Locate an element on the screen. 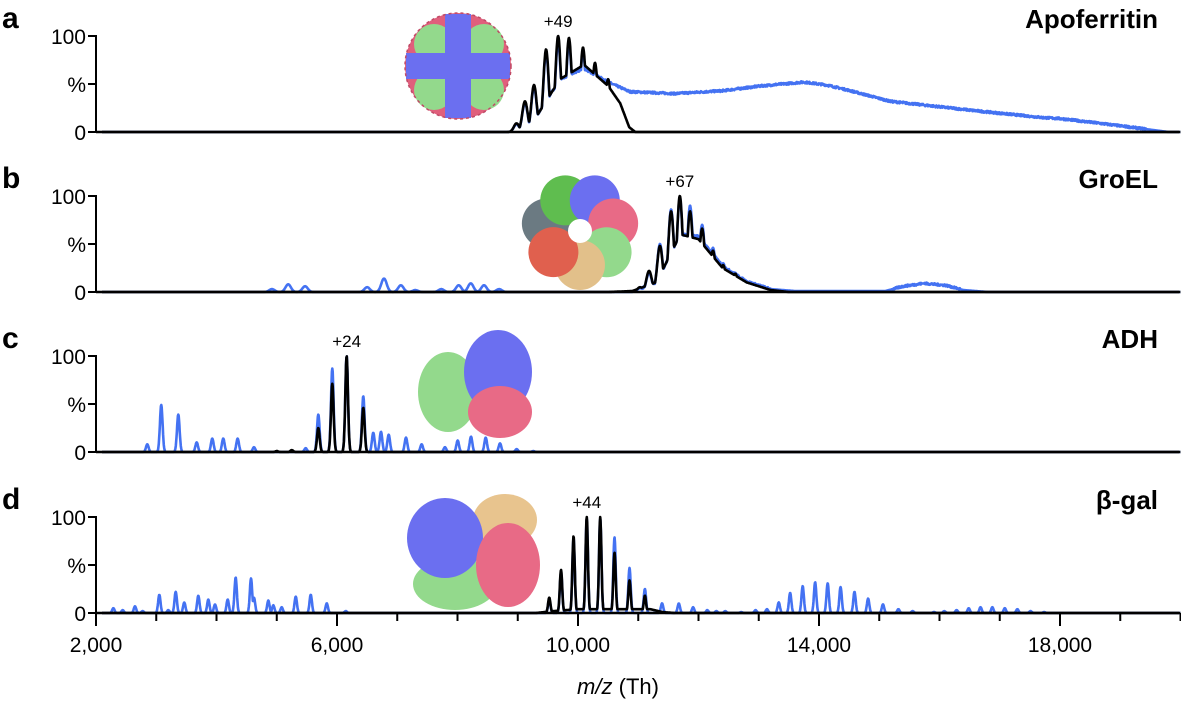 This screenshot has width=1181, height=706. x-tick-label: 18,000 is located at coordinates (1060, 645).